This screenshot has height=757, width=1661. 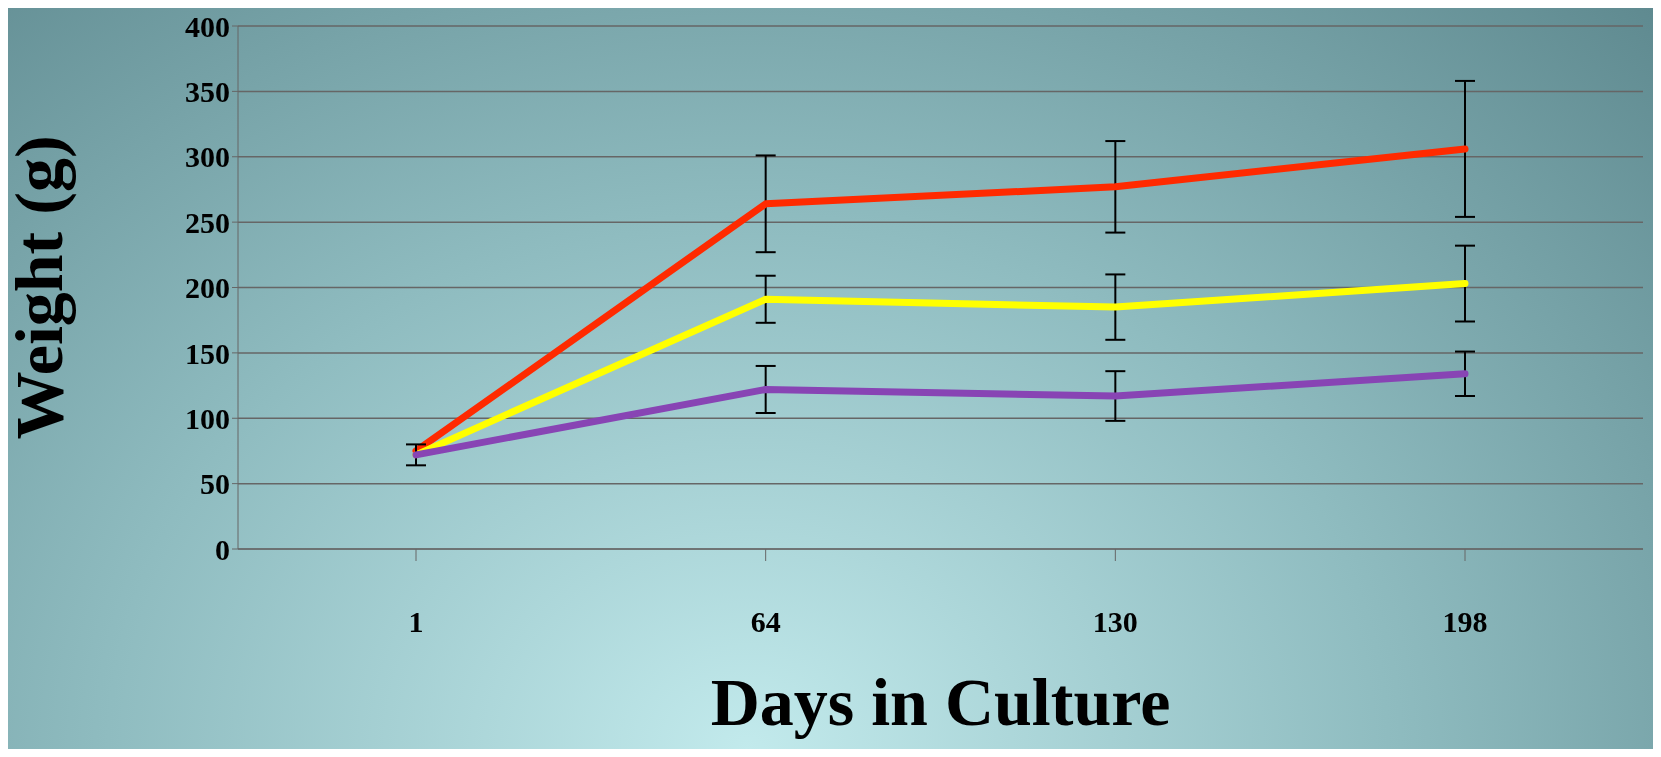 What do you see at coordinates (39, 287) in the screenshot?
I see `y-axis-title: Weight (g)` at bounding box center [39, 287].